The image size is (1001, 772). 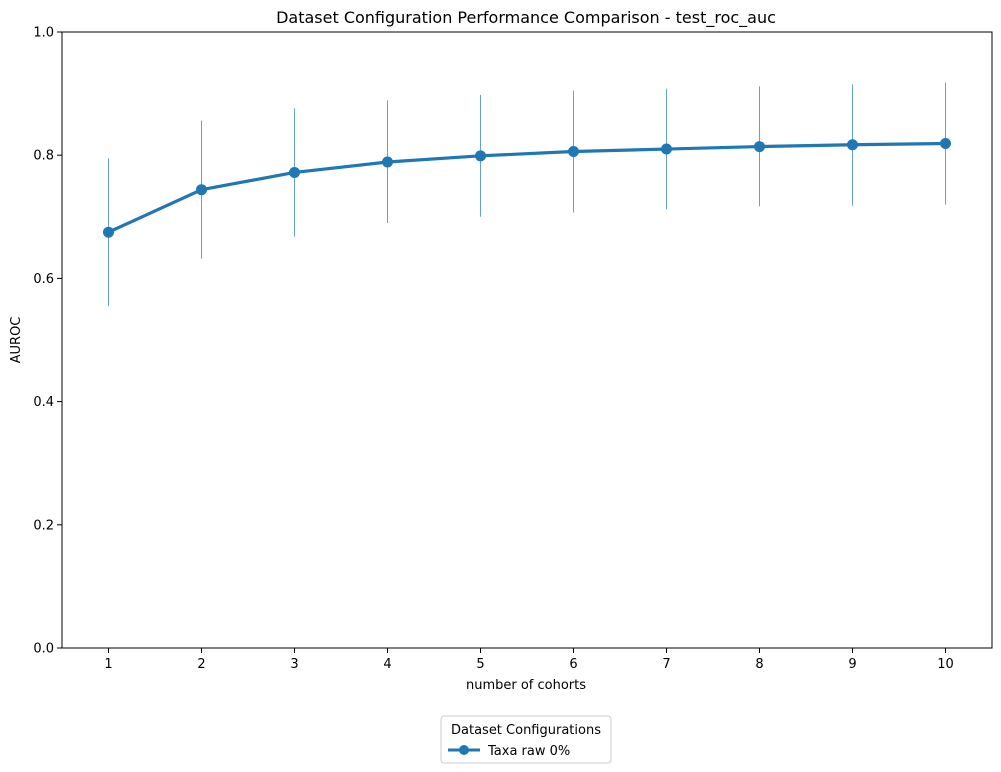 What do you see at coordinates (528, 751) in the screenshot?
I see `legend-entry-label: Taxa raw 0%` at bounding box center [528, 751].